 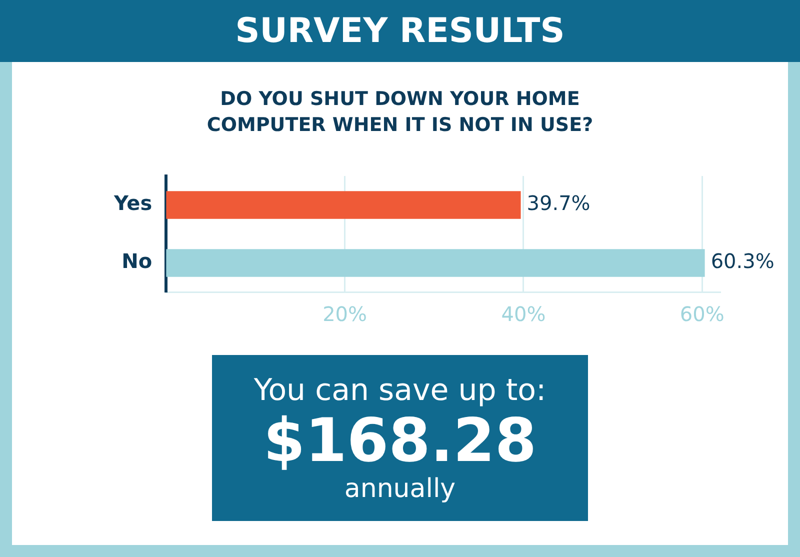 What do you see at coordinates (742, 261) in the screenshot?
I see `data-label: 60.3%` at bounding box center [742, 261].